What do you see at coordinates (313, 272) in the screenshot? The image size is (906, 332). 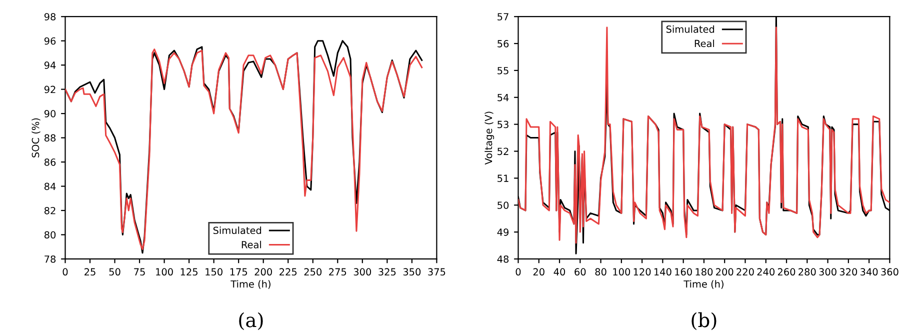 I see `x-tick-label: 250` at bounding box center [313, 272].